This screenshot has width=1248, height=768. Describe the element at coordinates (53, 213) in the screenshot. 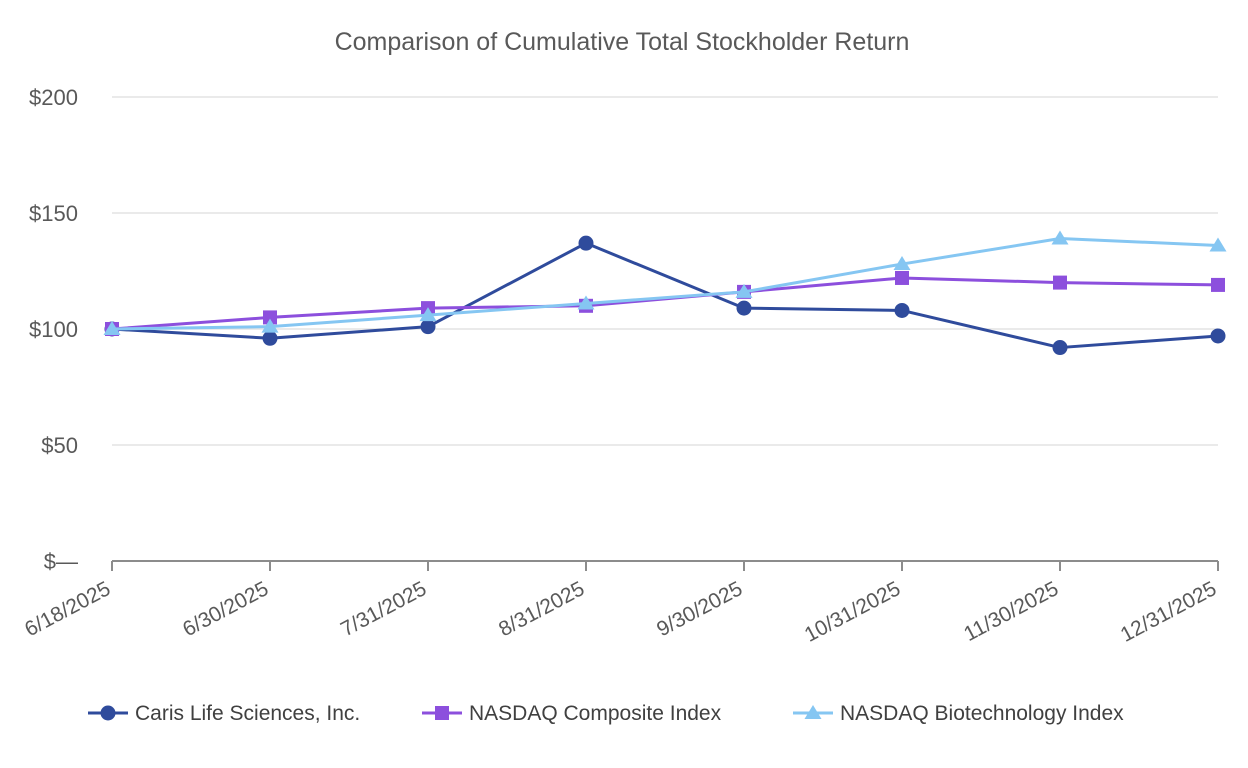

I see `y-tick-label: $150` at that location.